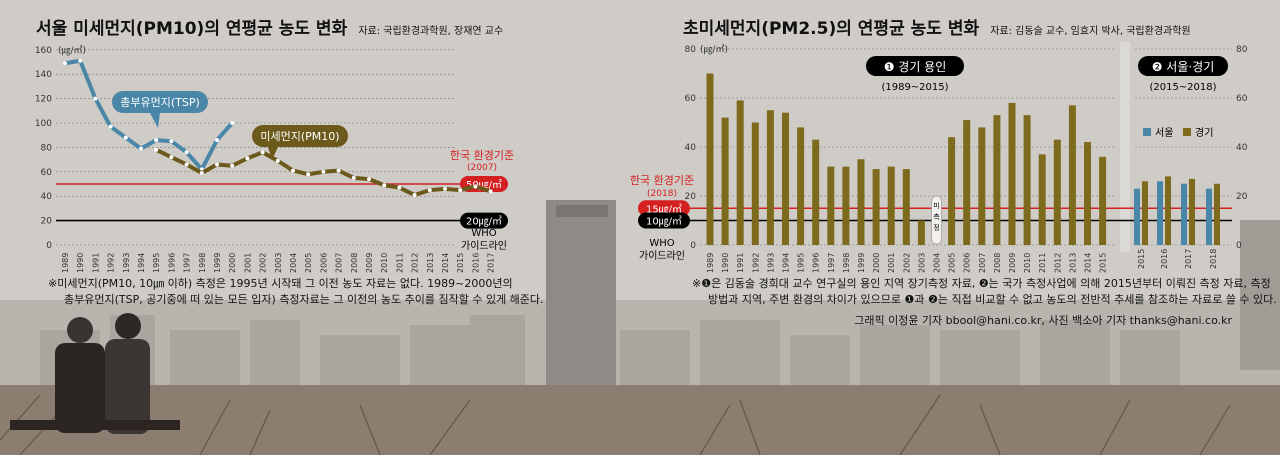 This screenshot has height=455, width=1280. I want to click on not-measured-badge, so click(936, 220).